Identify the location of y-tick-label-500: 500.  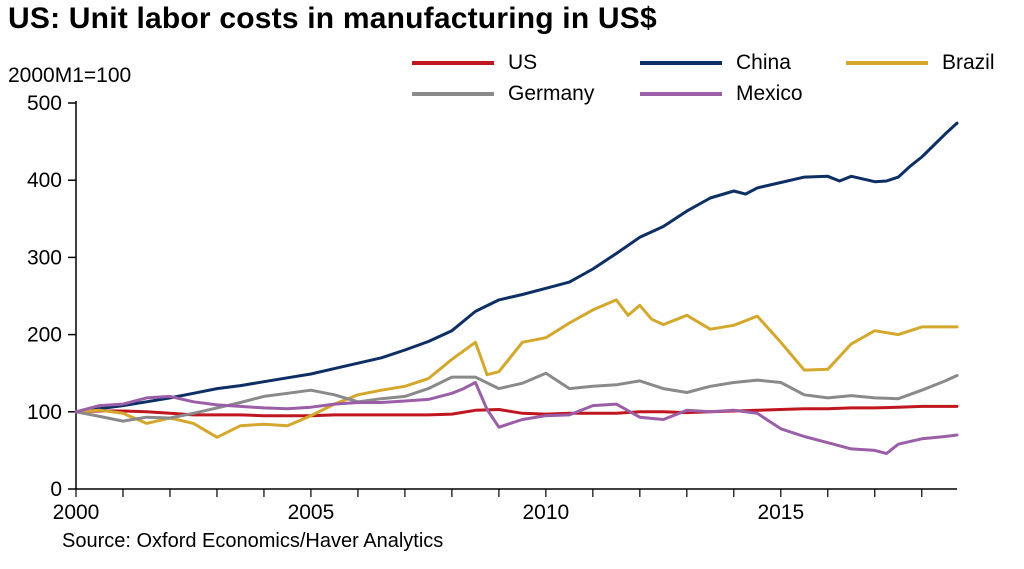
(44, 103).